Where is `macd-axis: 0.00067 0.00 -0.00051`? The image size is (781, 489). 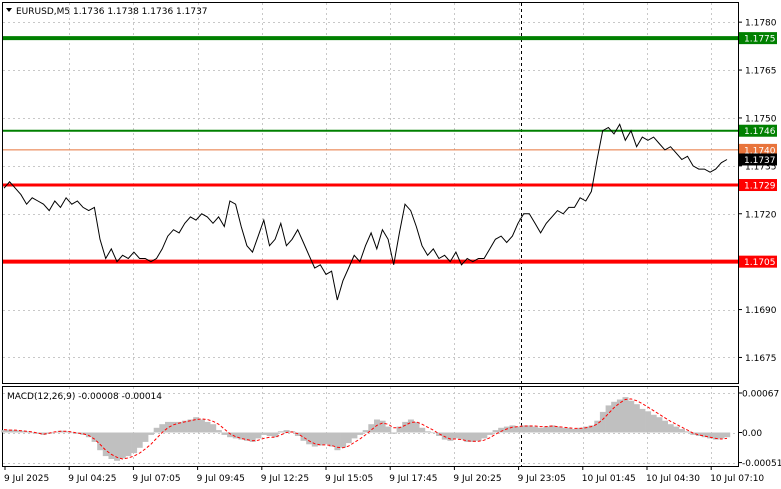
macd-axis: 0.00067 0.00 -0.00051 is located at coordinates (759, 429).